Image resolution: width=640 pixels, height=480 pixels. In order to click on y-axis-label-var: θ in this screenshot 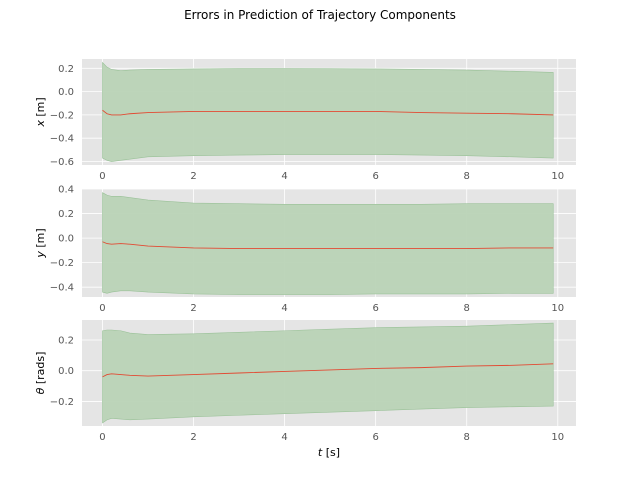, I will do `click(40, 390)`.